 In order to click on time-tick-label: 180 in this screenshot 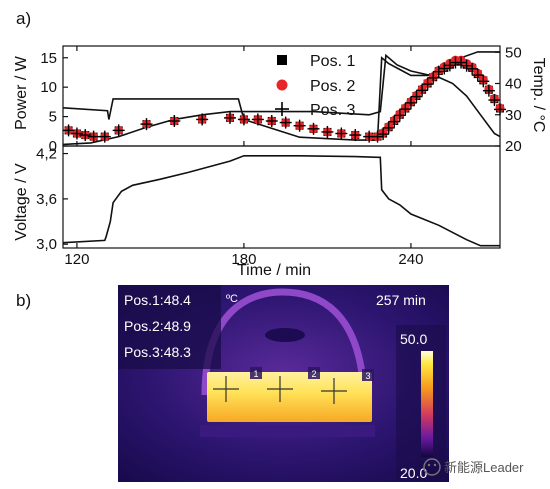, I will do `click(243, 259)`.